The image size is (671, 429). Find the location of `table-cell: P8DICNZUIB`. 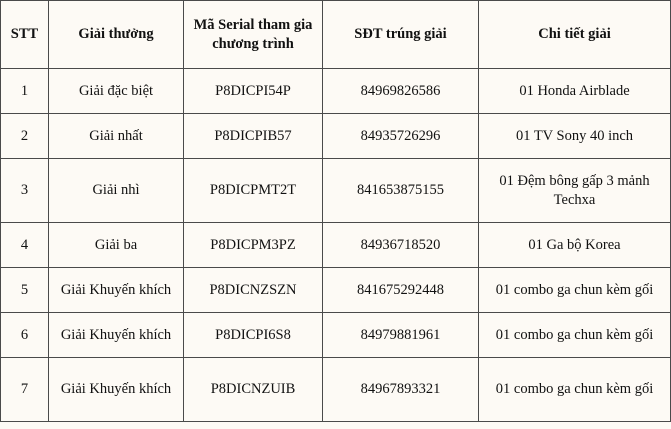

table-cell: P8DICNZUIB is located at coordinates (253, 389).